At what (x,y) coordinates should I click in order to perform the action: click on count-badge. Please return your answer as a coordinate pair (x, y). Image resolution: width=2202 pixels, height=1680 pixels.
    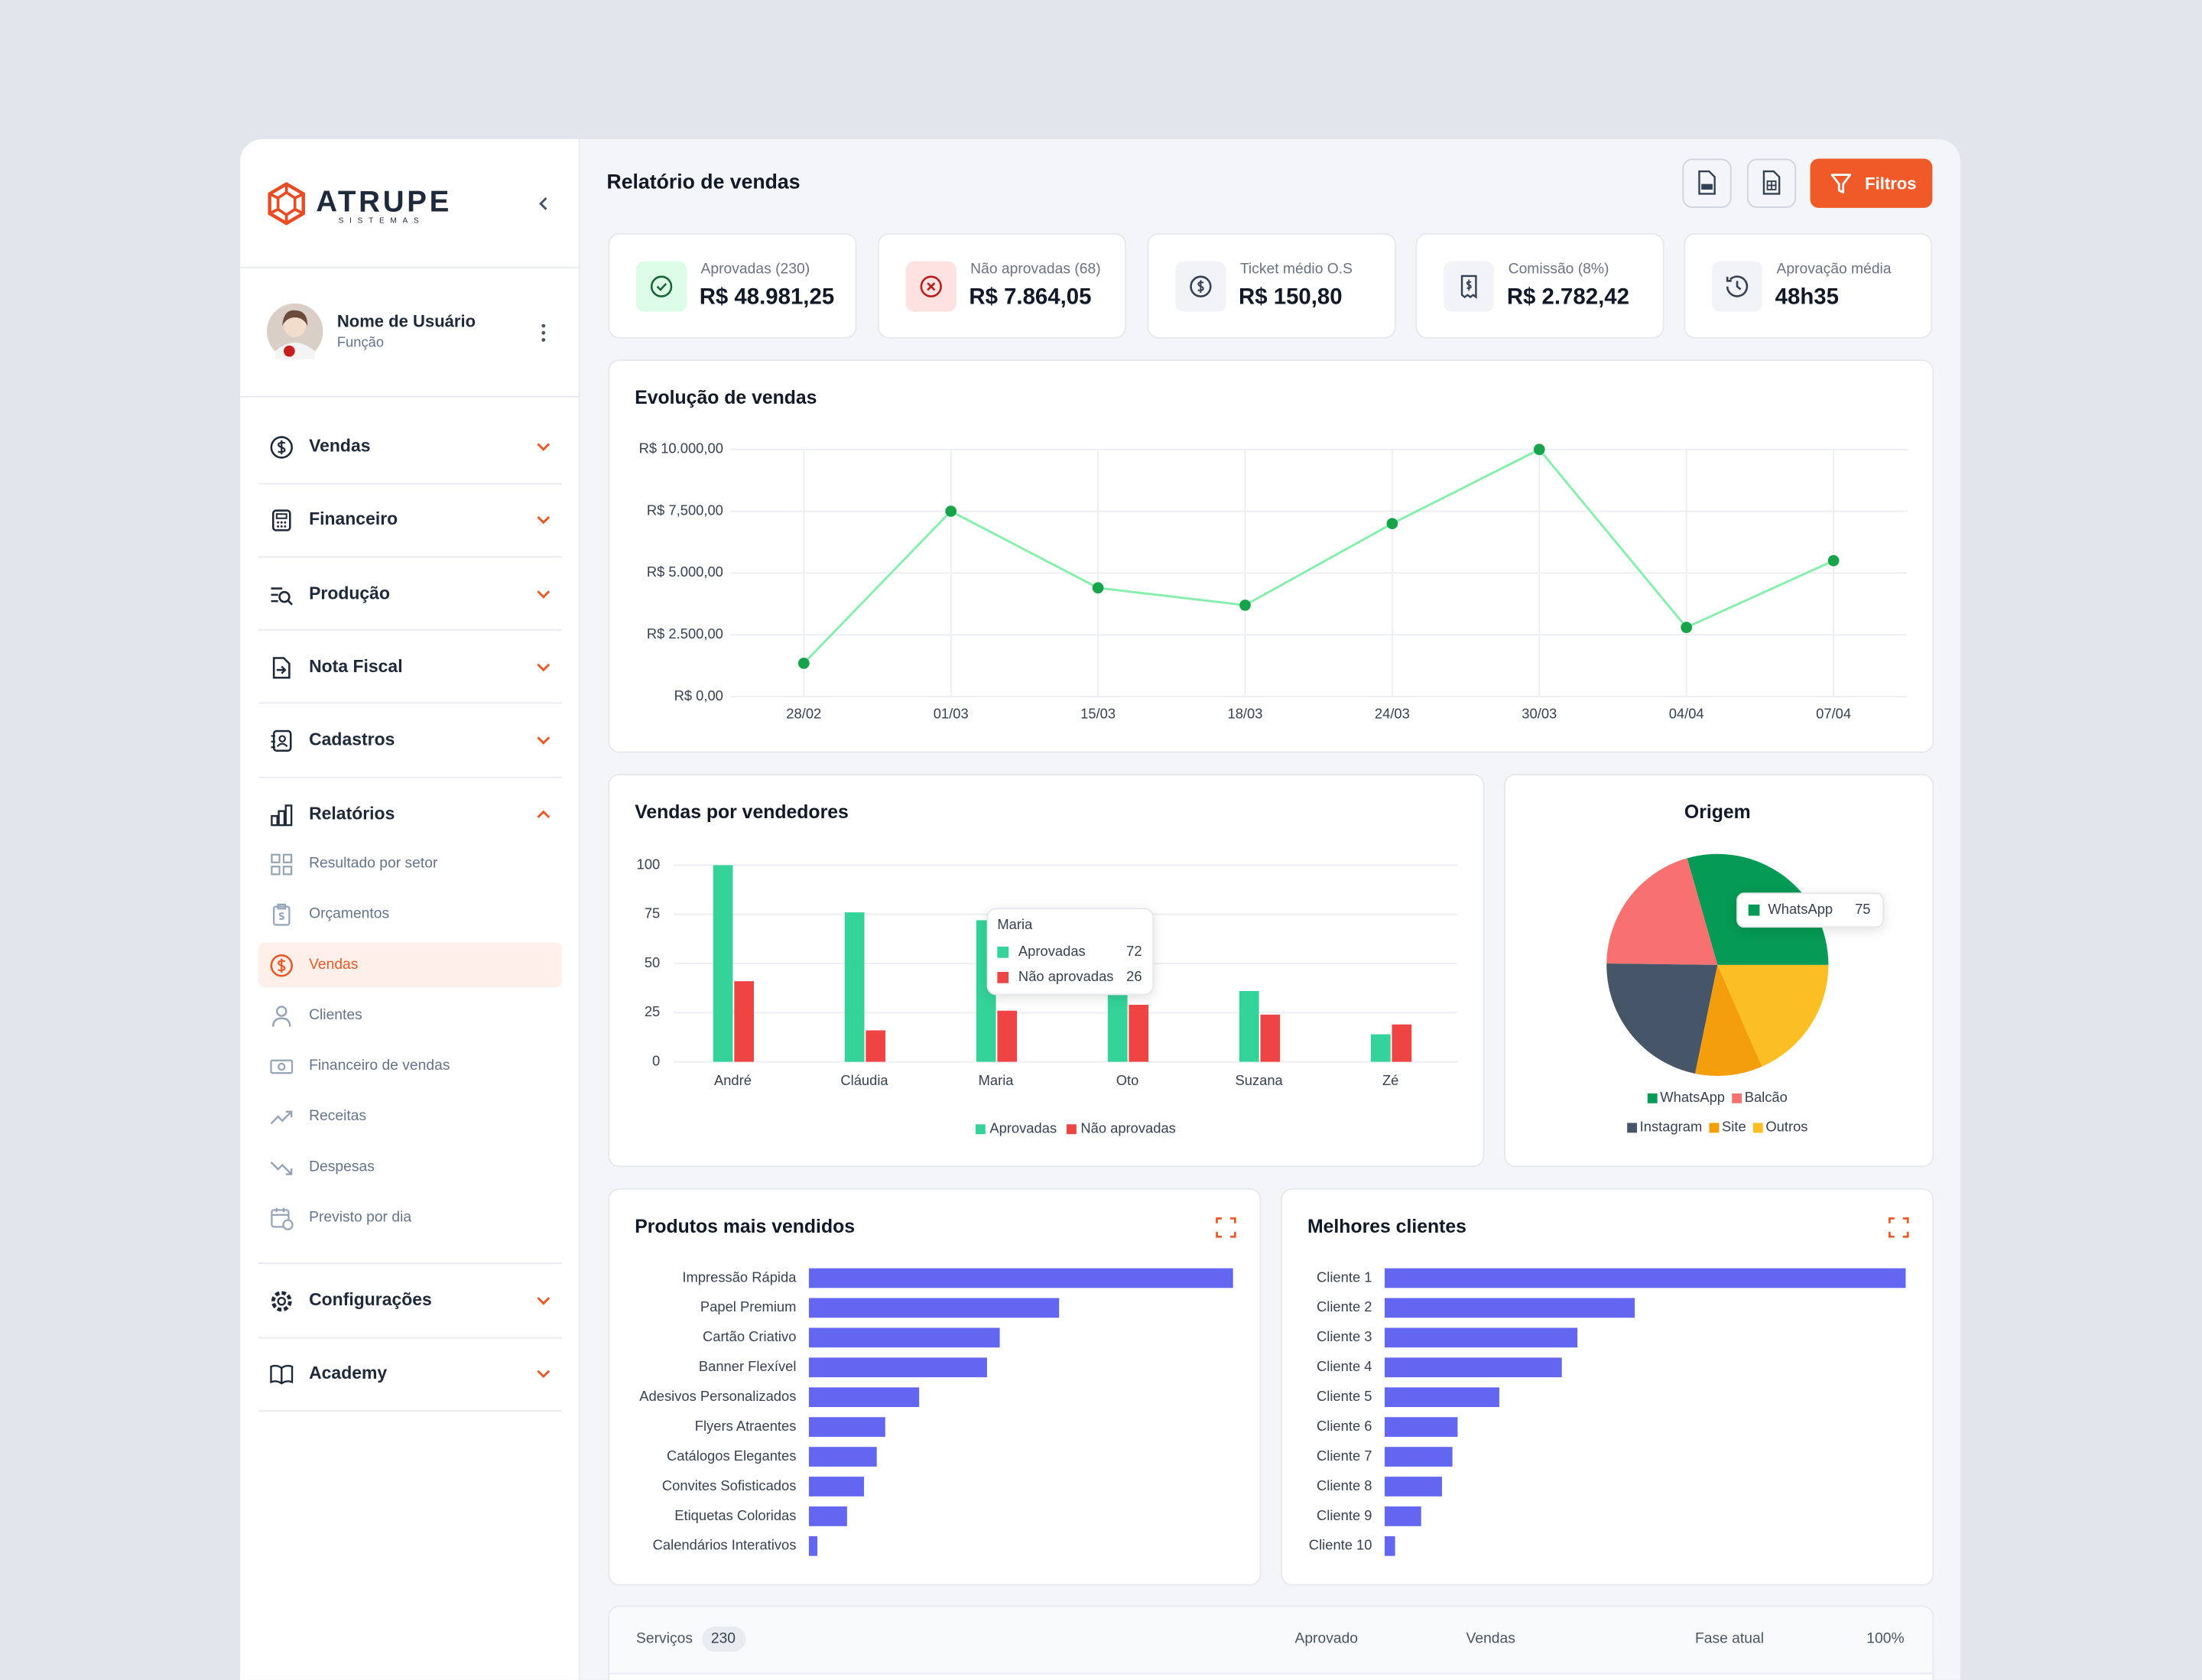
    Looking at the image, I should click on (724, 1639).